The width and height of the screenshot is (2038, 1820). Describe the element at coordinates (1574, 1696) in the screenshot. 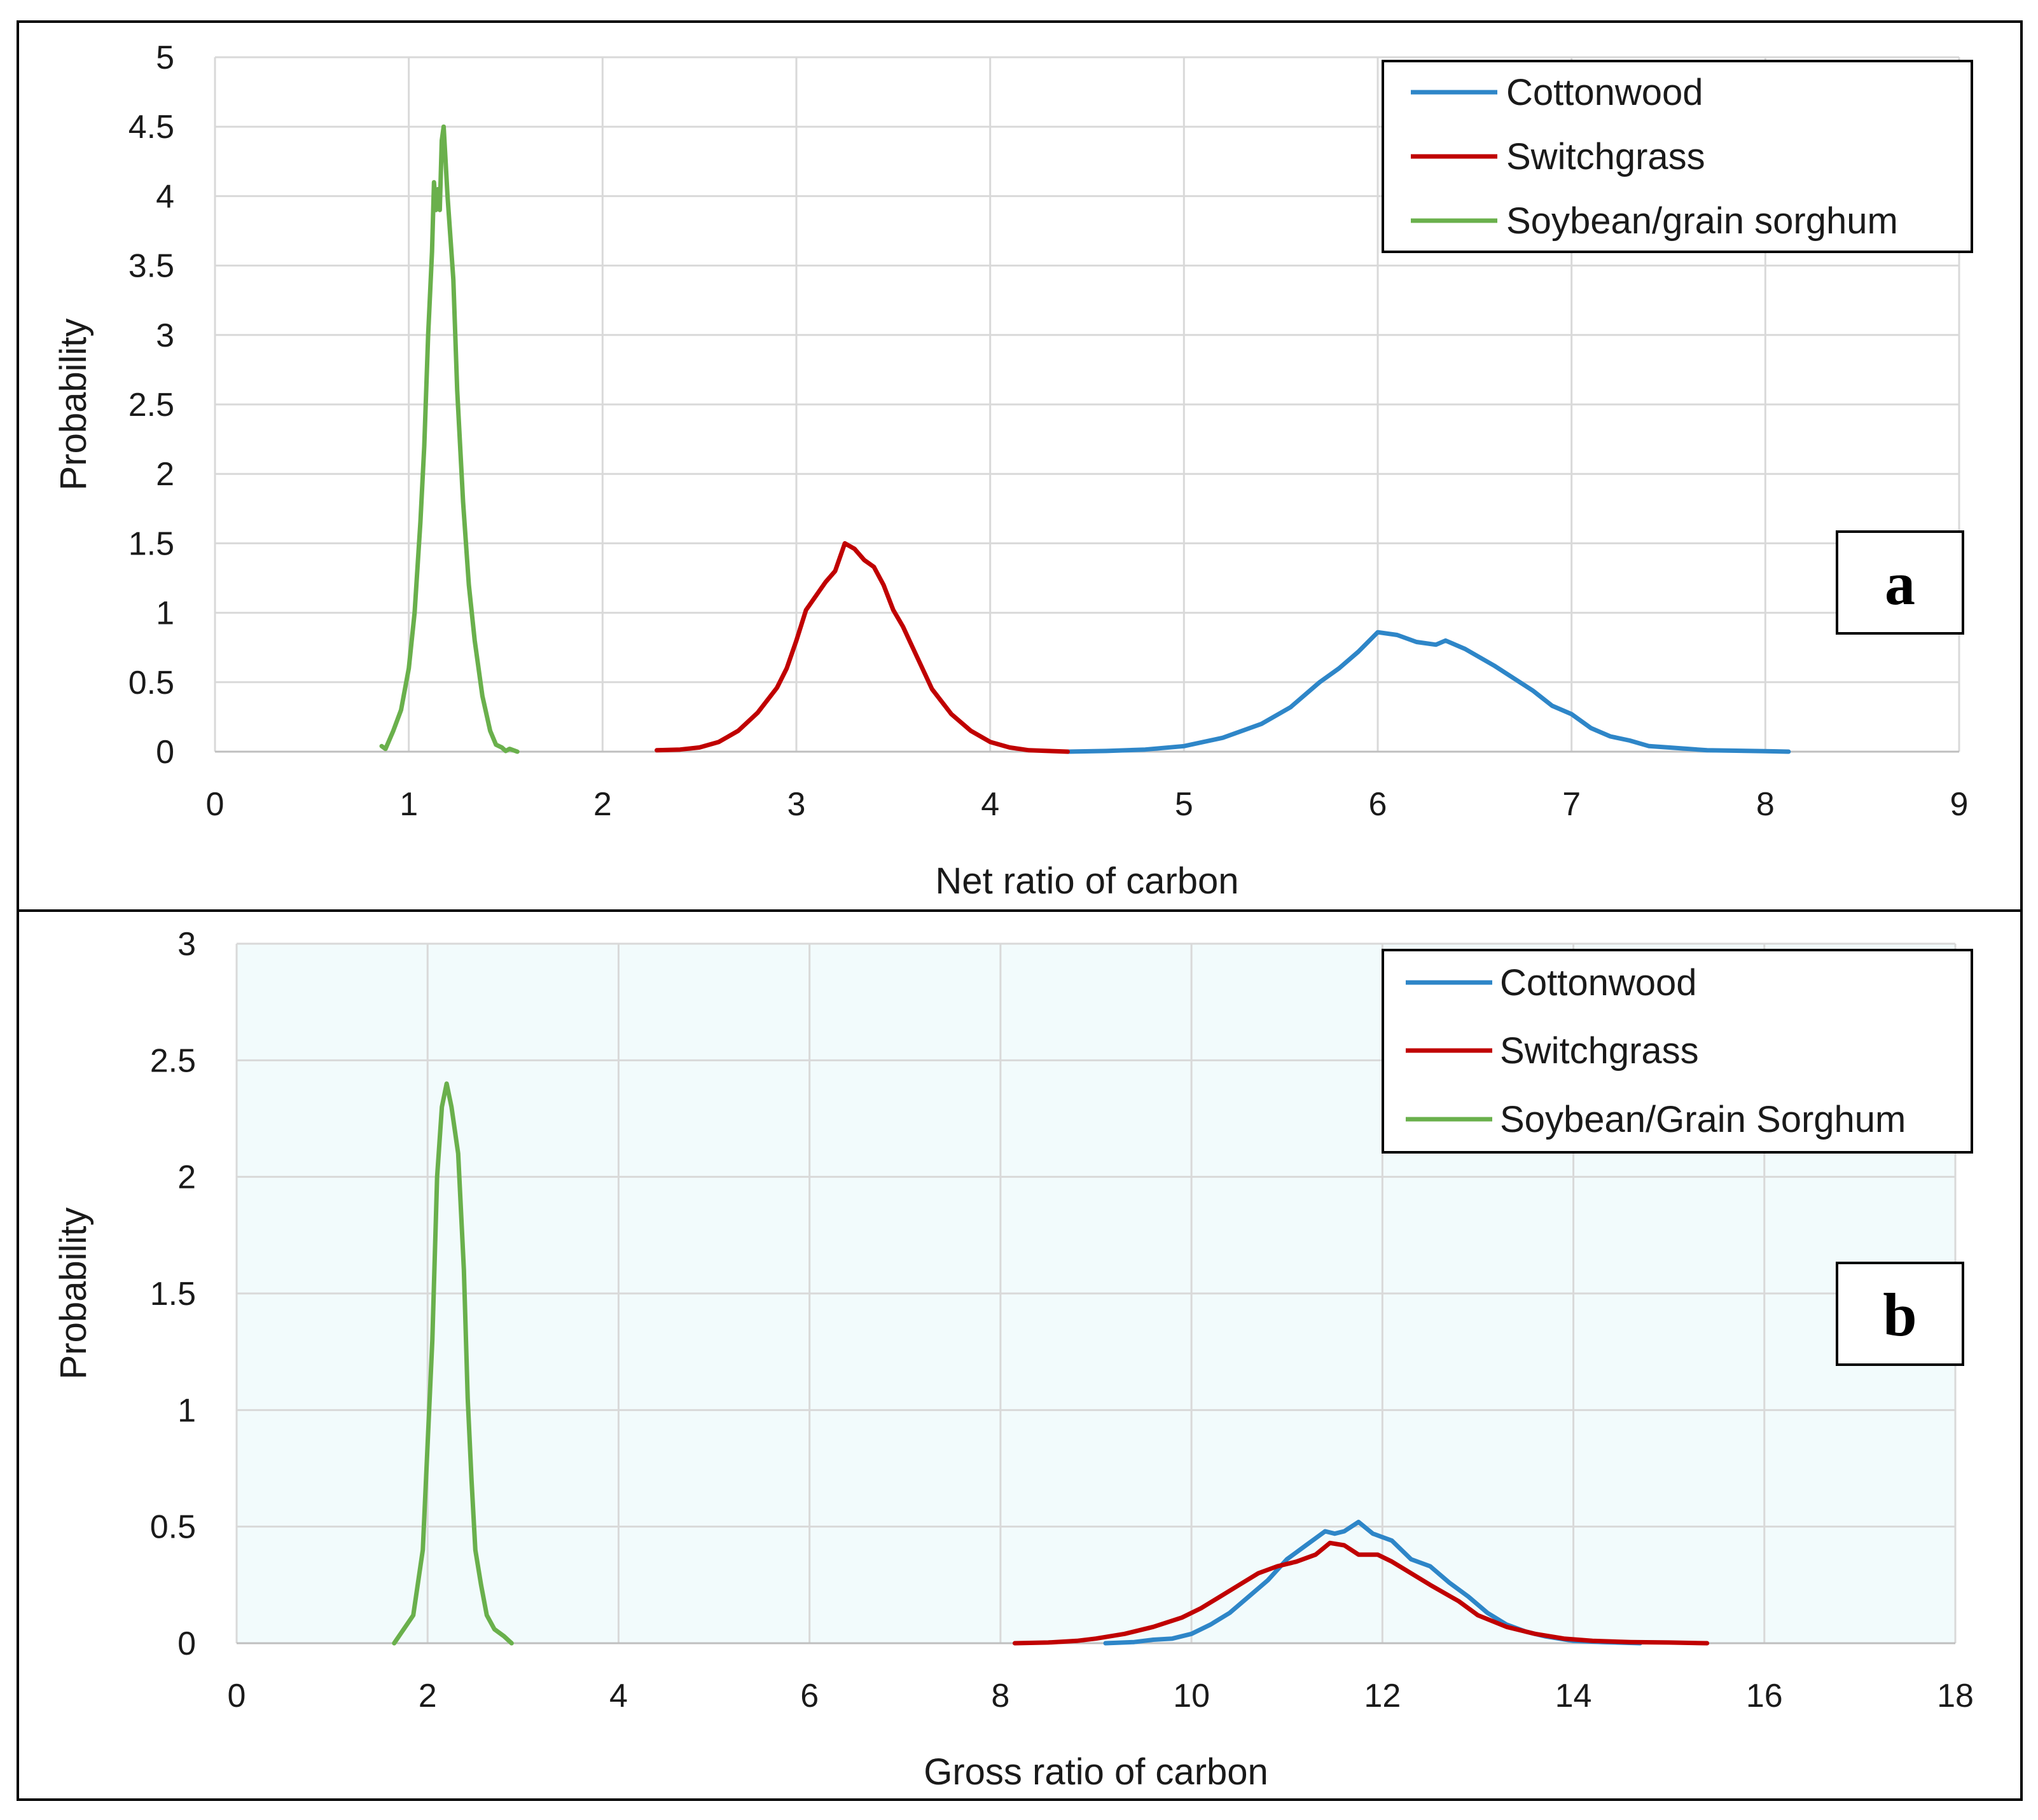

I see `x-tick-label: 14` at that location.